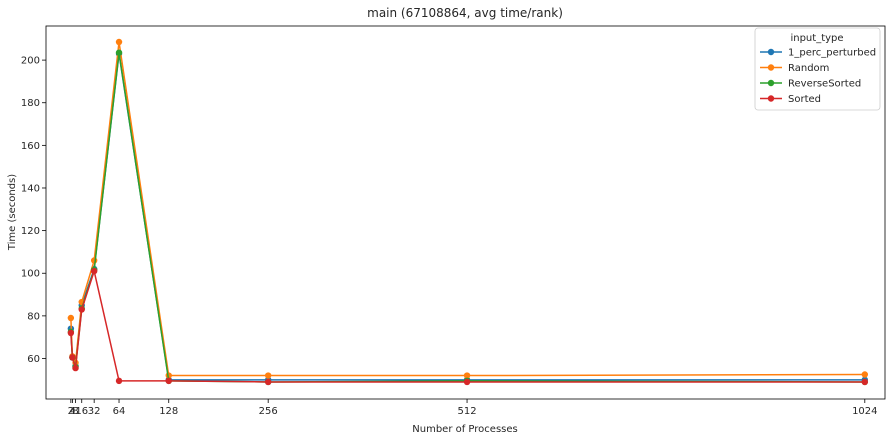  Describe the element at coordinates (824, 84) in the screenshot. I see `legend-label: ReverseSorted` at that location.